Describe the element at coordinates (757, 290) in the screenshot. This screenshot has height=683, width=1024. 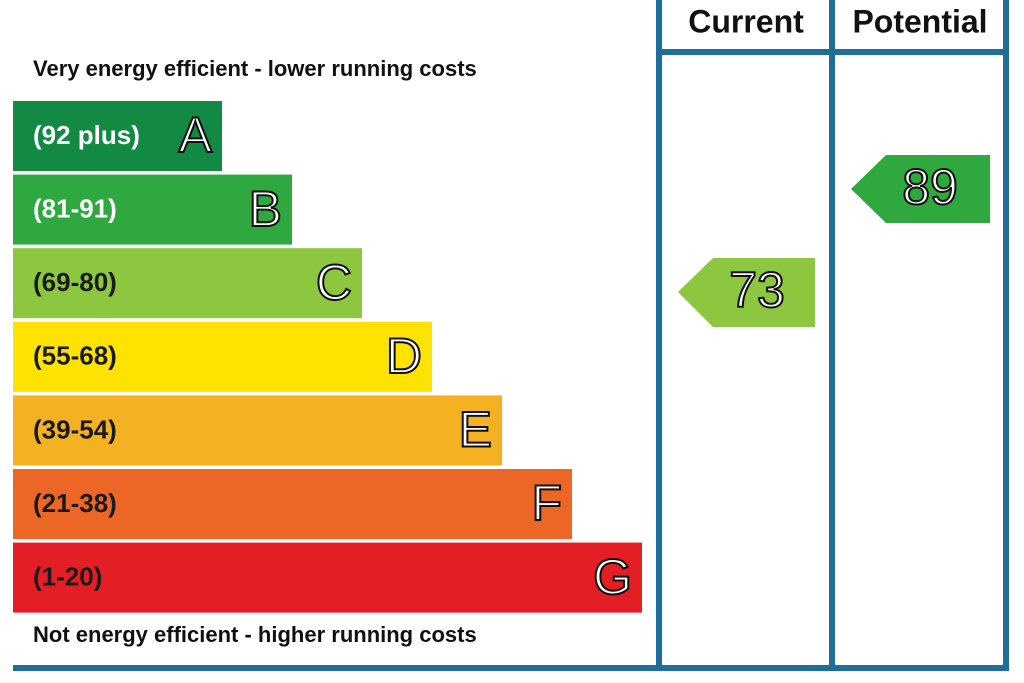
I see `current-value: 73` at that location.